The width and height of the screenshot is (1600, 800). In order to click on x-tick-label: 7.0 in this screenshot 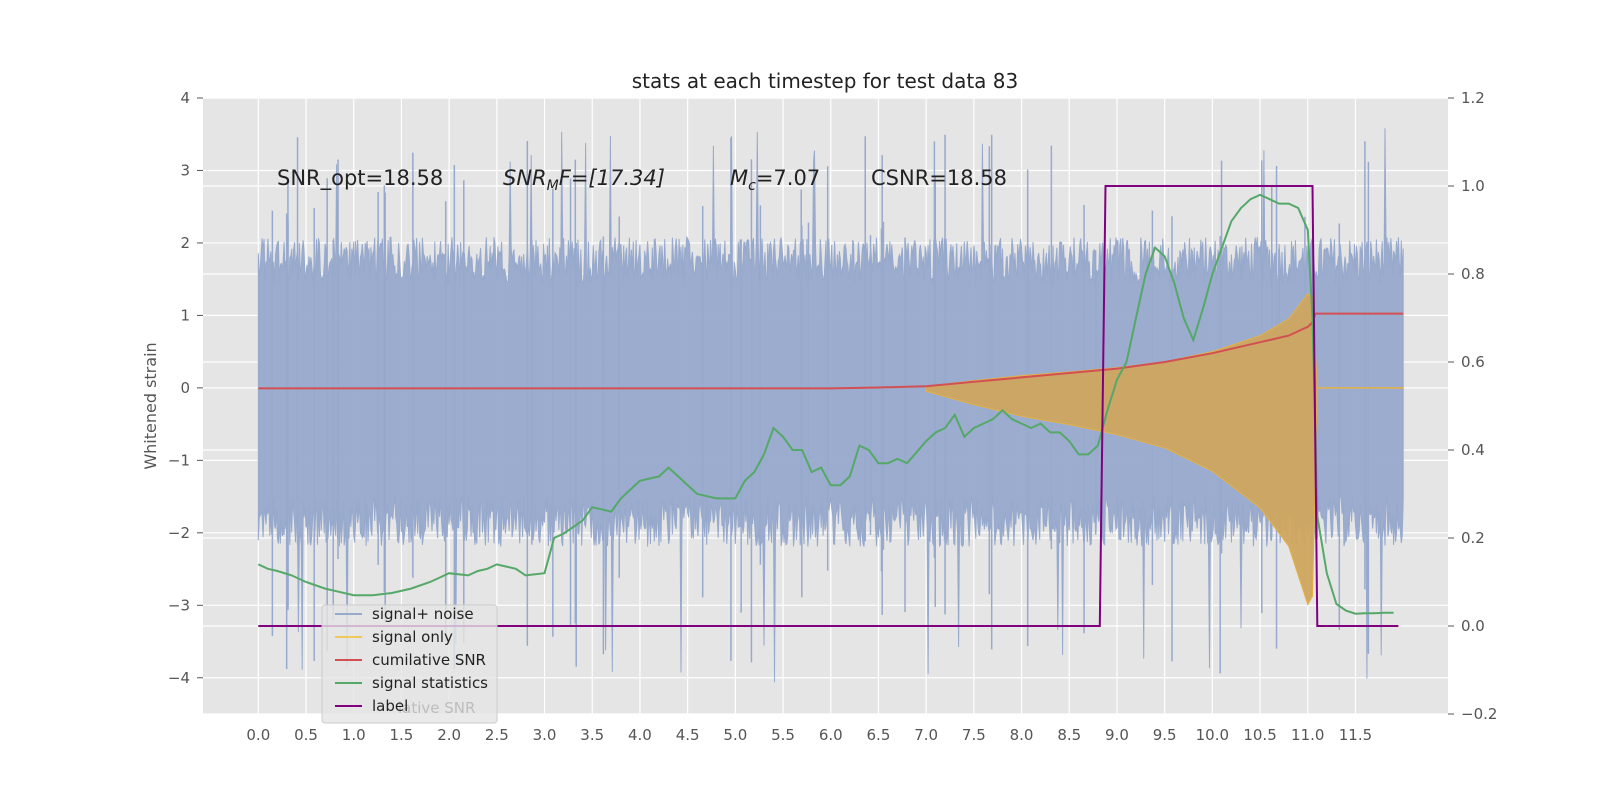, I will do `click(926, 735)`.